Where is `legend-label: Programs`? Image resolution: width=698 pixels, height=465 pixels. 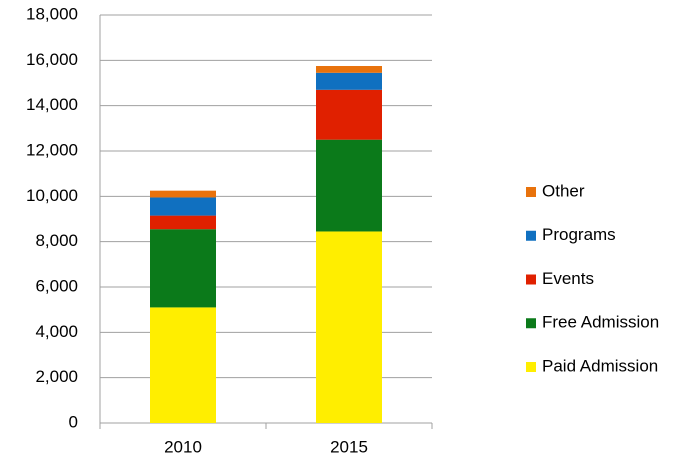 legend-label: Programs is located at coordinates (579, 234).